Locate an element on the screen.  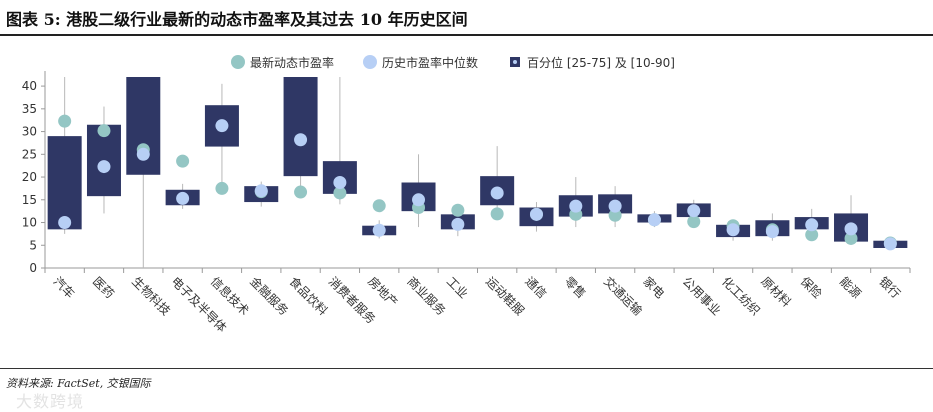
x-tick-label: 汽车 is located at coordinates (65, 288).